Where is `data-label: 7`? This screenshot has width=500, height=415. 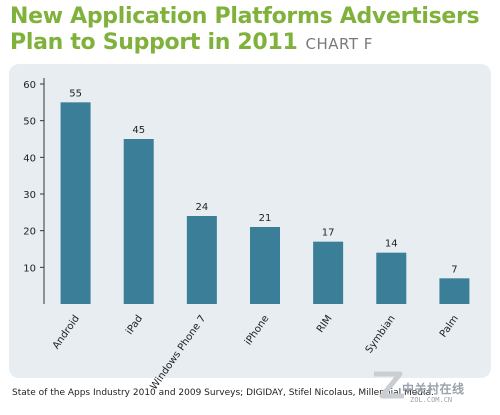
data-label: 7 is located at coordinates (454, 269).